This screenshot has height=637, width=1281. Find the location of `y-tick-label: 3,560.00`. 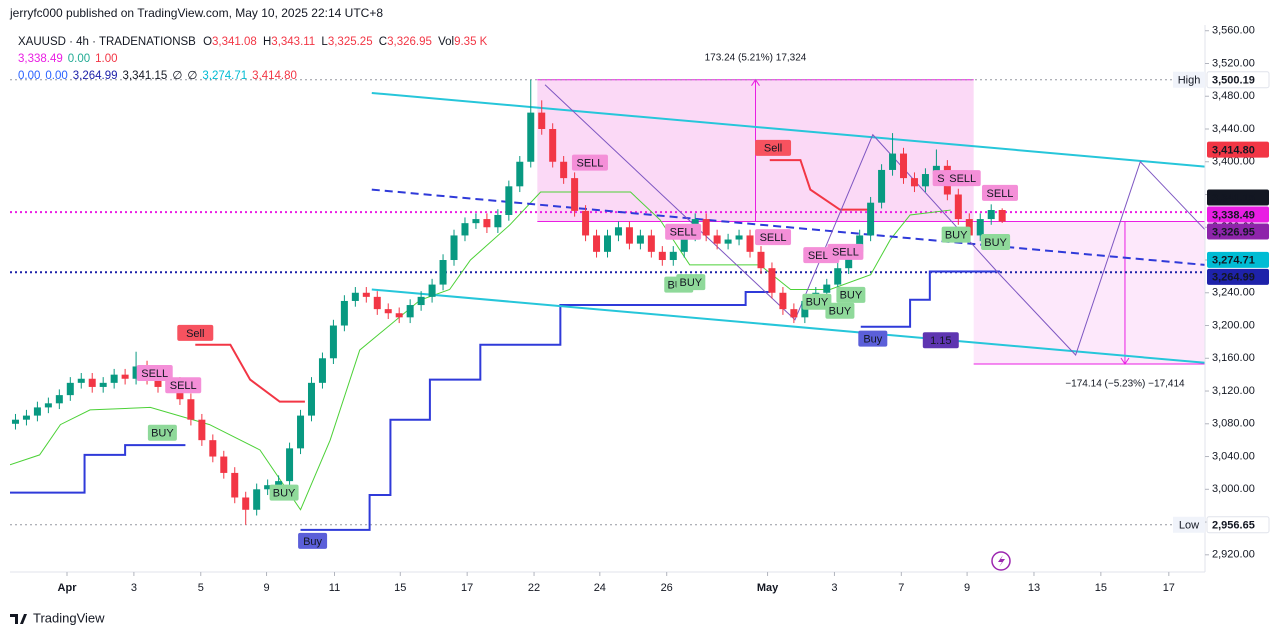

y-tick-label: 3,560.00 is located at coordinates (1233, 31).